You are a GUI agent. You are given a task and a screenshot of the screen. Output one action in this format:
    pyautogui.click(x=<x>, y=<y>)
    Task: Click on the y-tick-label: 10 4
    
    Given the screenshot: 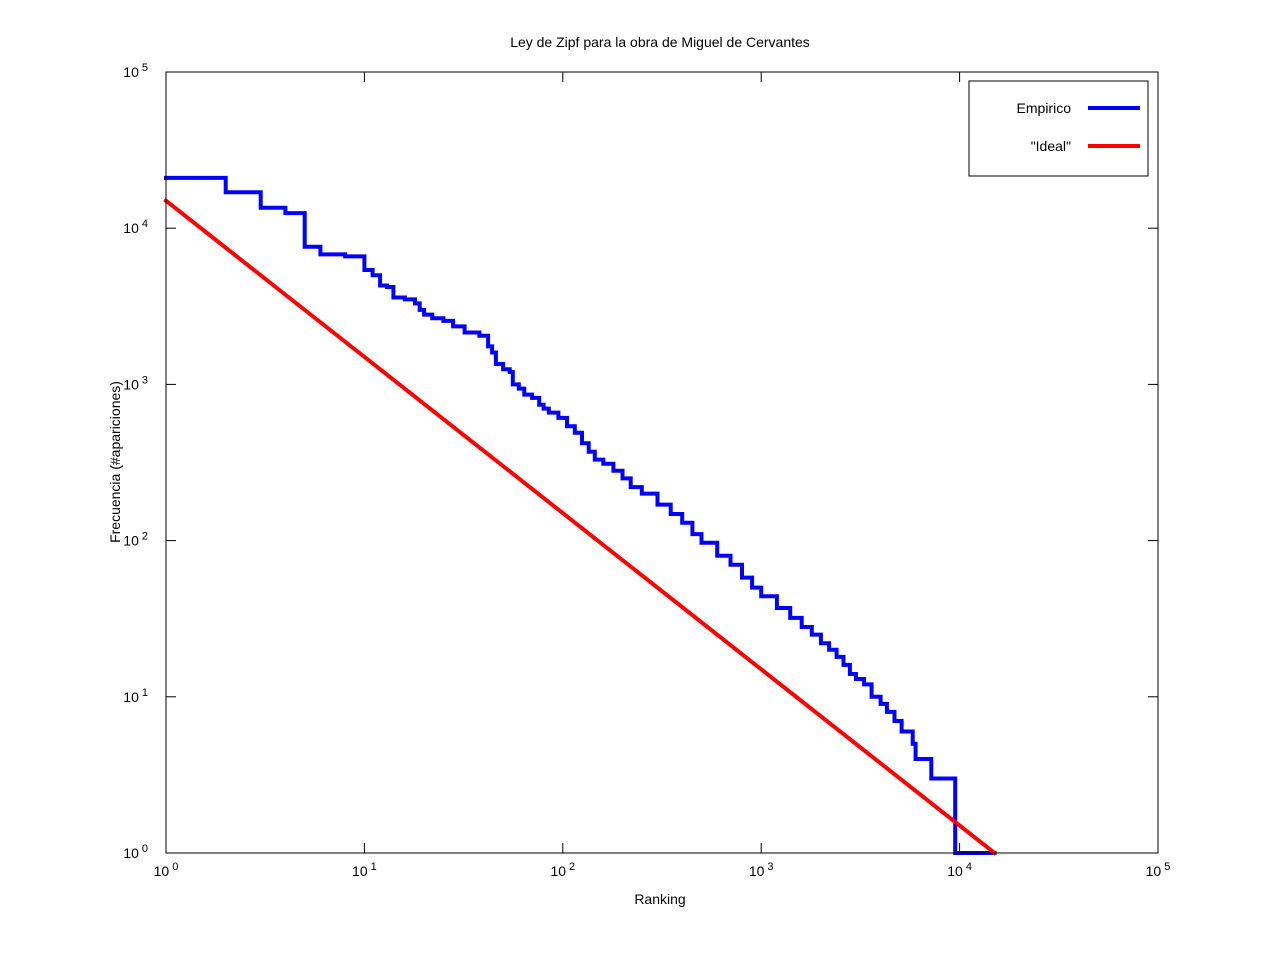 What is the action you would take?
    pyautogui.click(x=135, y=227)
    